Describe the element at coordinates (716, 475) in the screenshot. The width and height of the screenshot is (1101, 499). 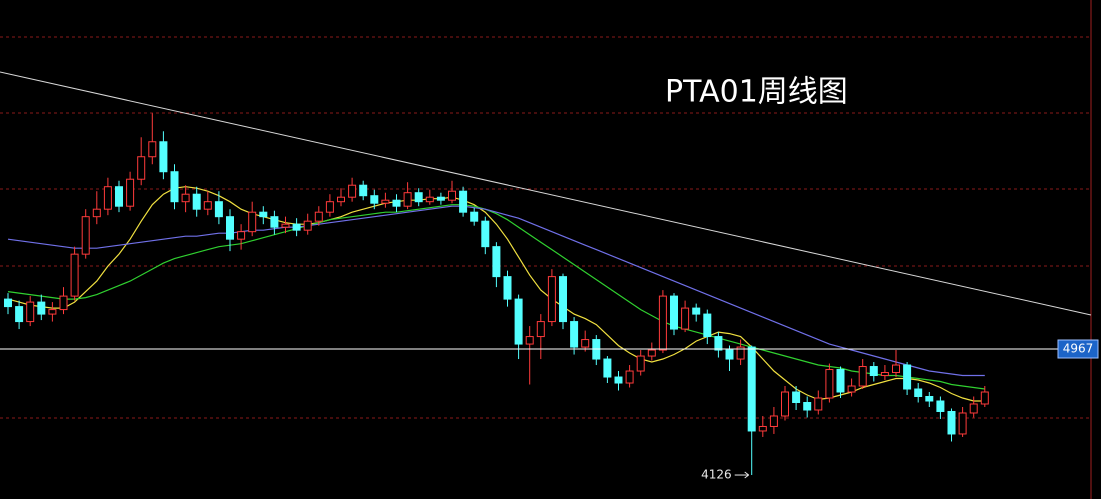
I see `low-label: 4126` at that location.